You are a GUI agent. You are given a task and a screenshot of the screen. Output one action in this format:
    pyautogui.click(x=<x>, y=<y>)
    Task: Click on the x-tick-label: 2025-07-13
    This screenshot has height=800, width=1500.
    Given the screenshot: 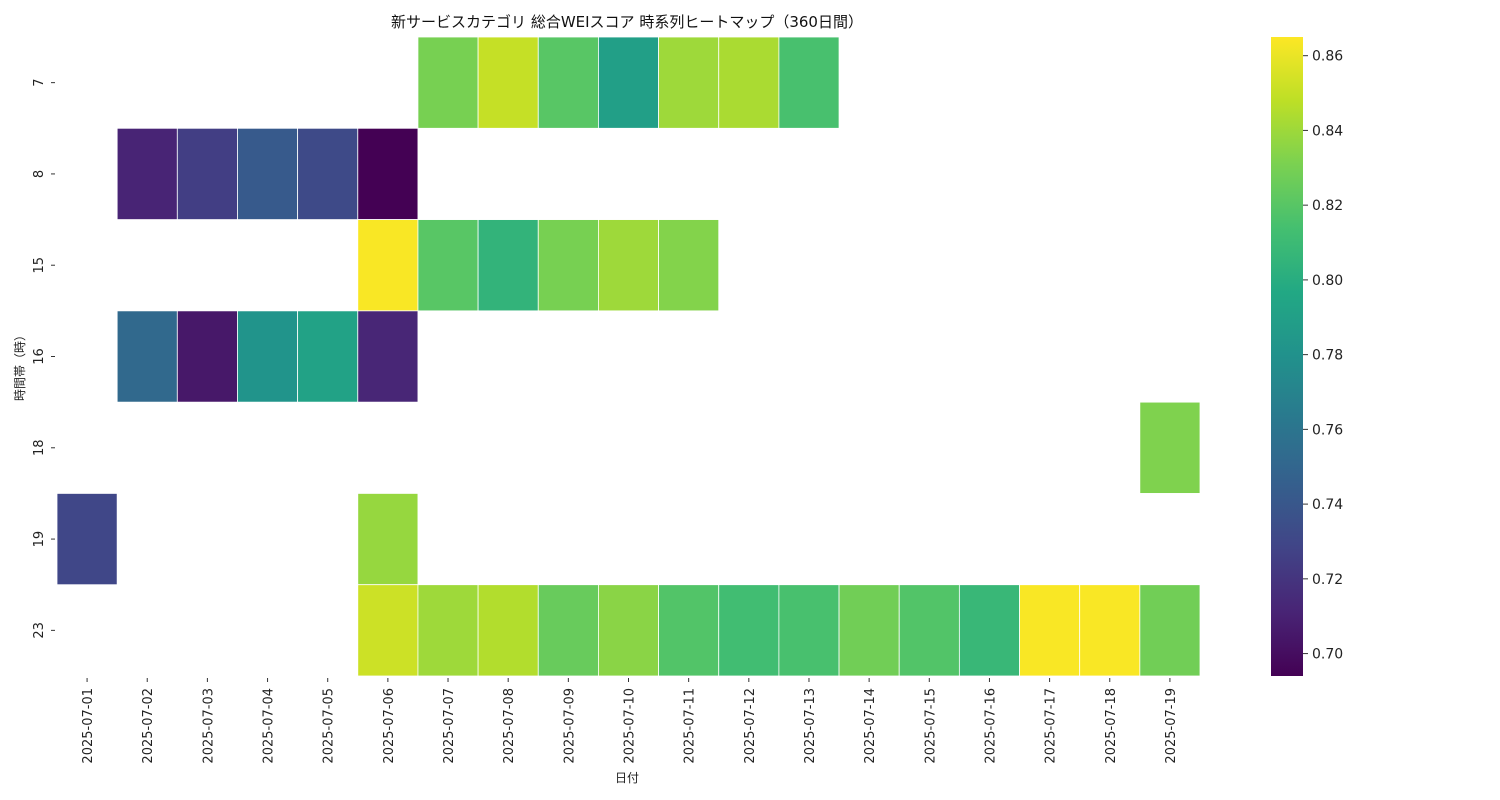 What is the action you would take?
    pyautogui.click(x=810, y=726)
    